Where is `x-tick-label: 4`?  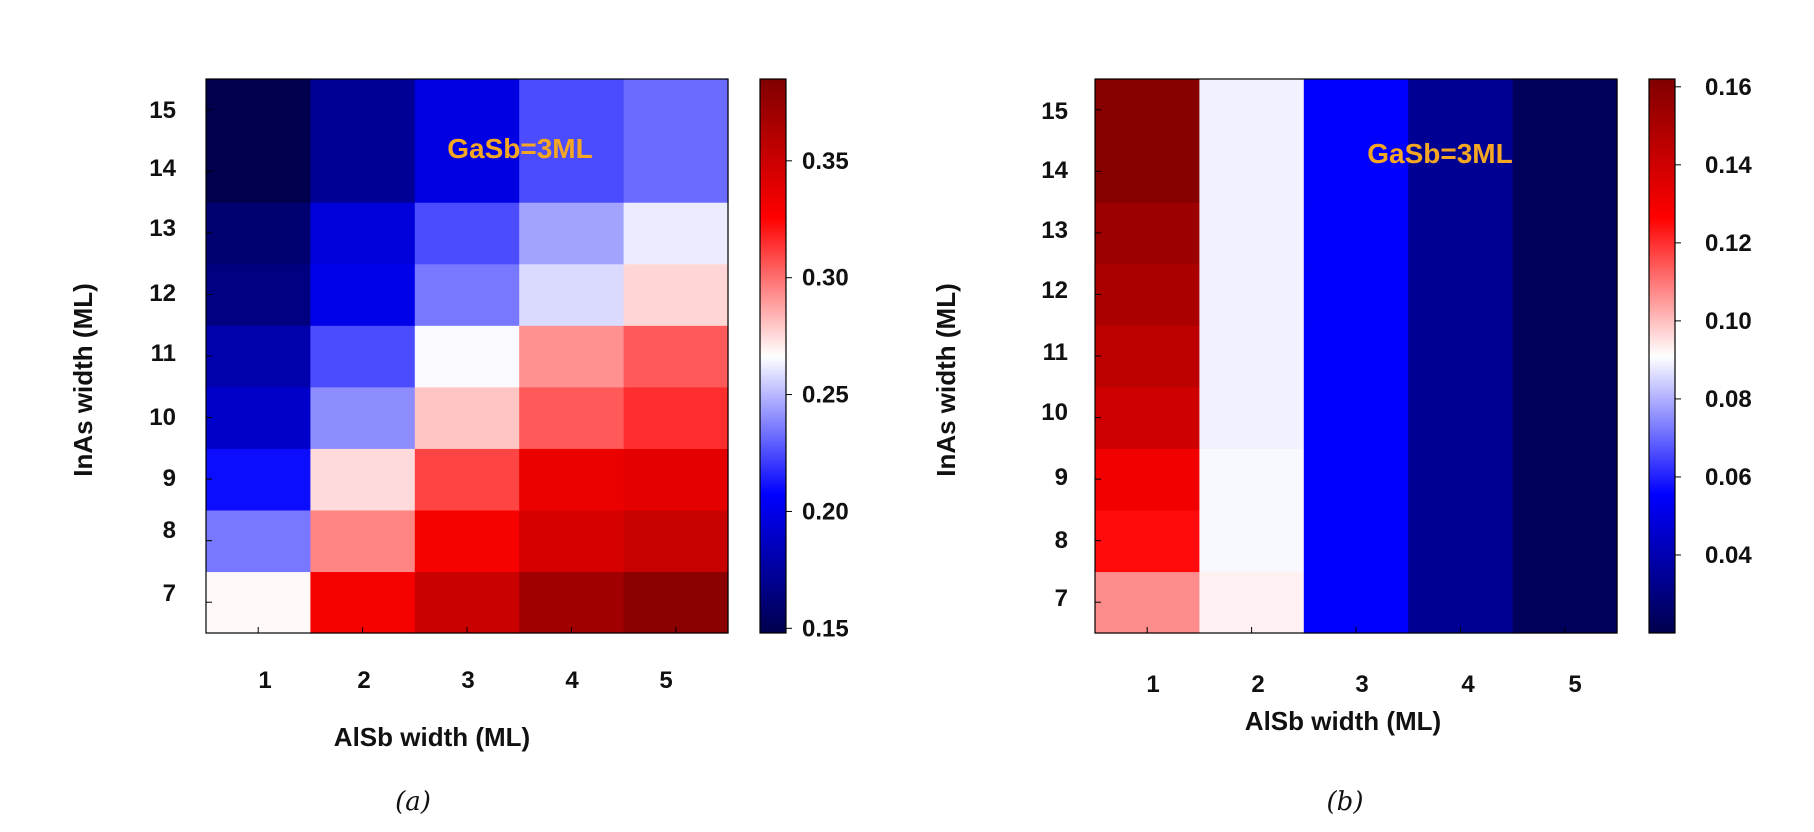
x-tick-label: 4 is located at coordinates (572, 680).